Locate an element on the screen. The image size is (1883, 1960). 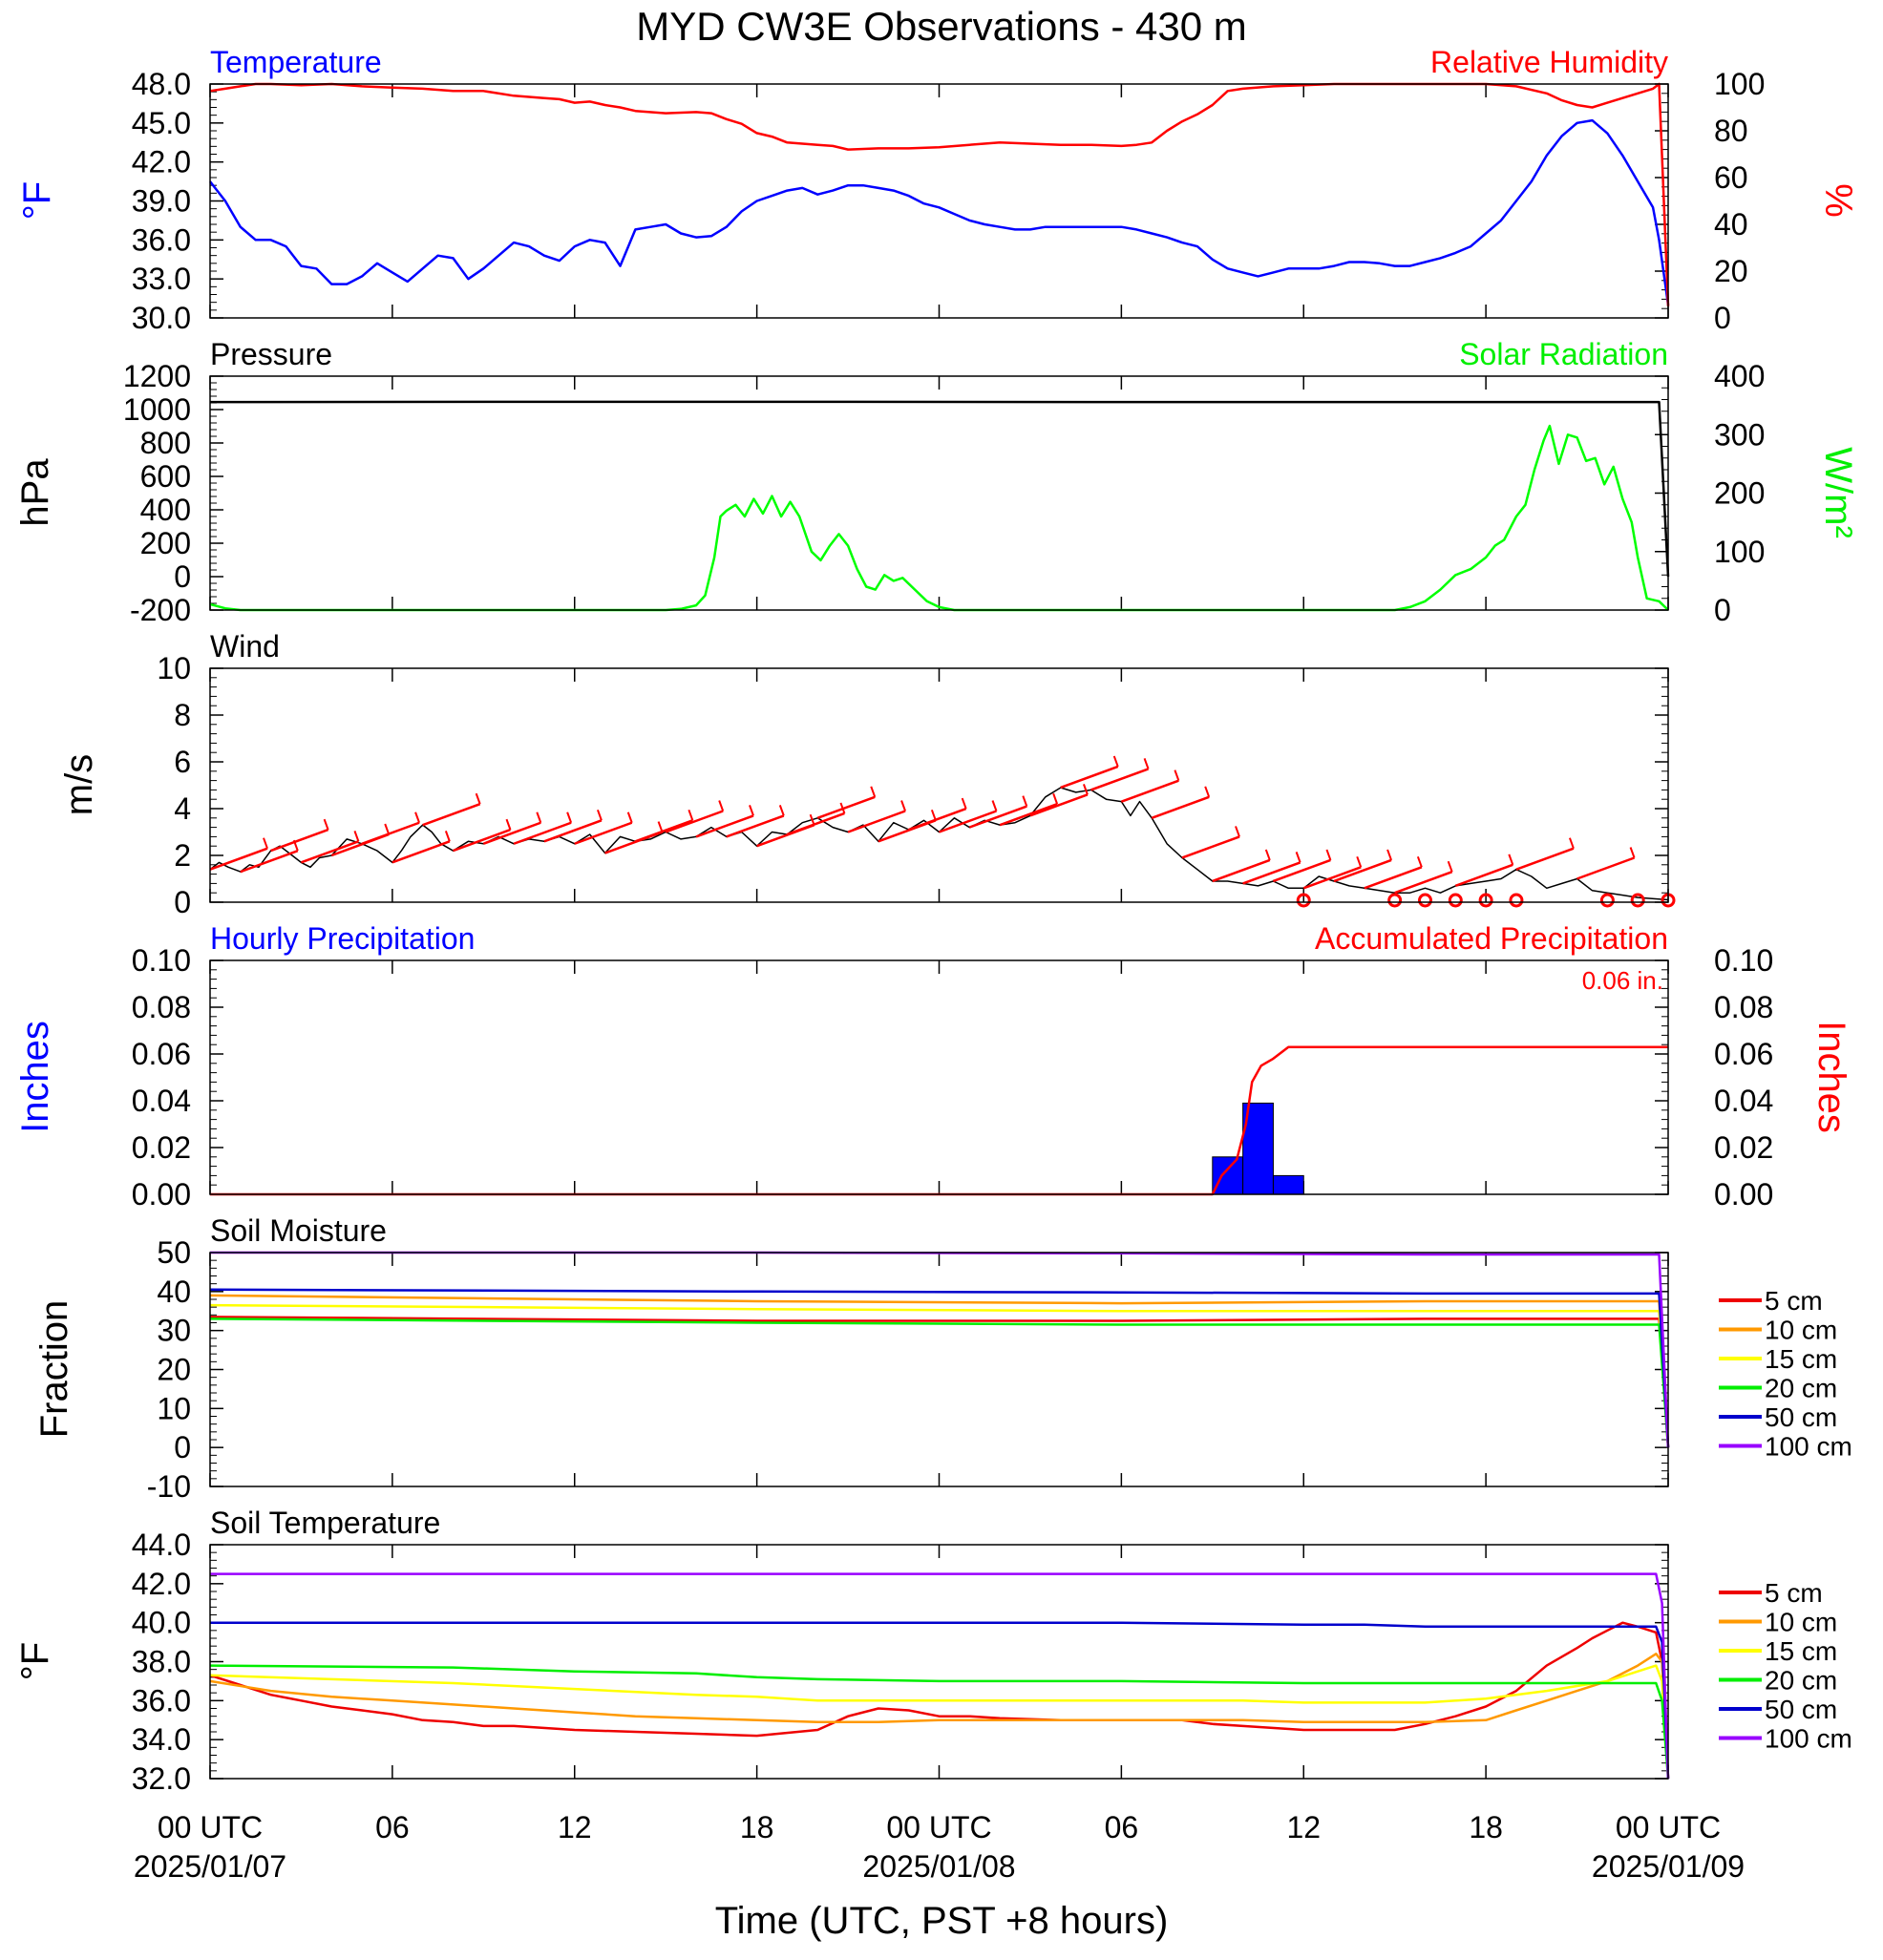
accum-precip-annotation: 0.06 in. is located at coordinates (1622, 980).